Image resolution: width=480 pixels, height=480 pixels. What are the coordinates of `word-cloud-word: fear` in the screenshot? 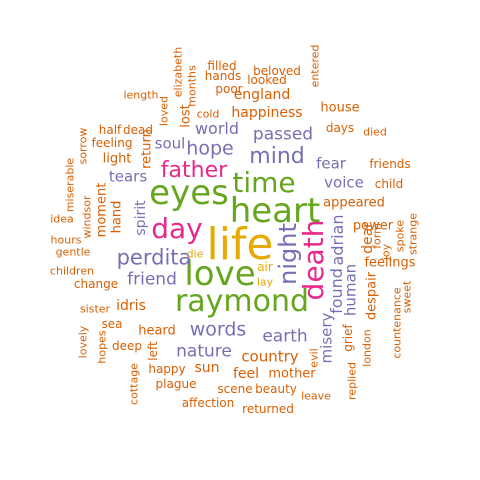 It's located at (331, 163).